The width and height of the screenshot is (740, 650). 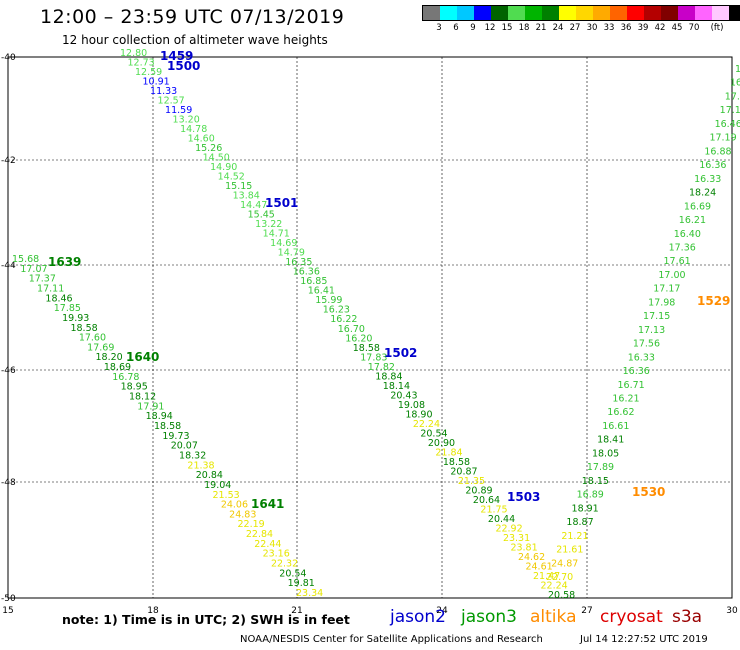 I want to click on swh-value: 20.84, so click(x=209, y=475).